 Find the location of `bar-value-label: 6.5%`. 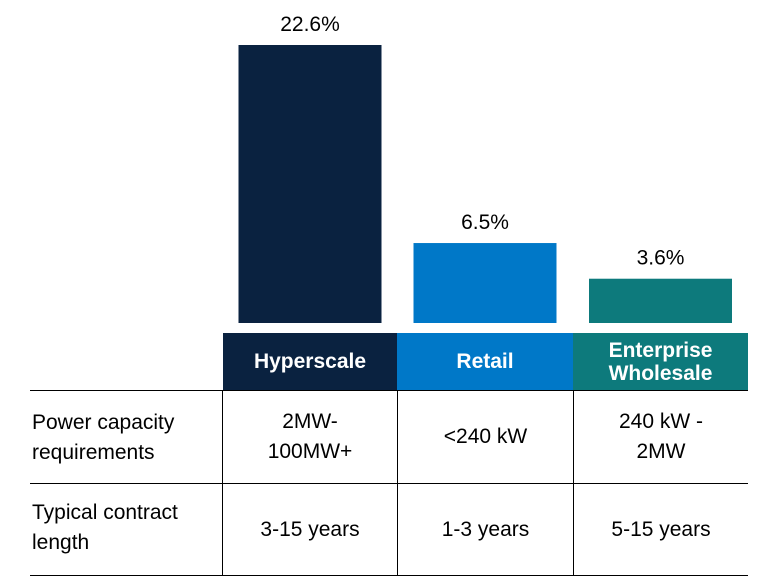

bar-value-label: 6.5% is located at coordinates (485, 222).